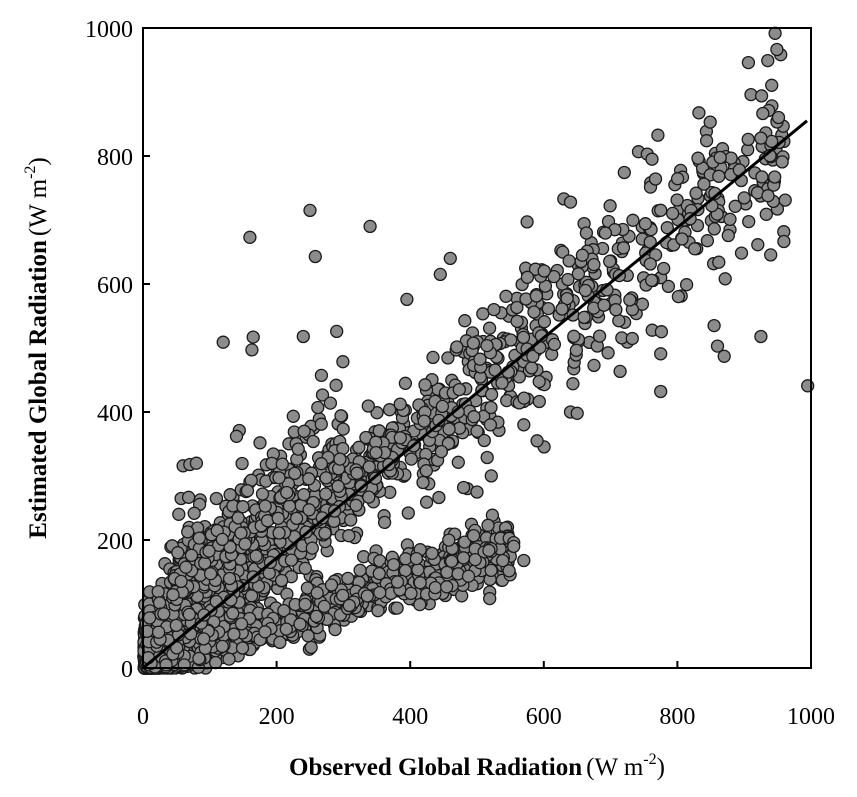 The height and width of the screenshot is (797, 857). I want to click on x-tick-label: 800, so click(677, 717).